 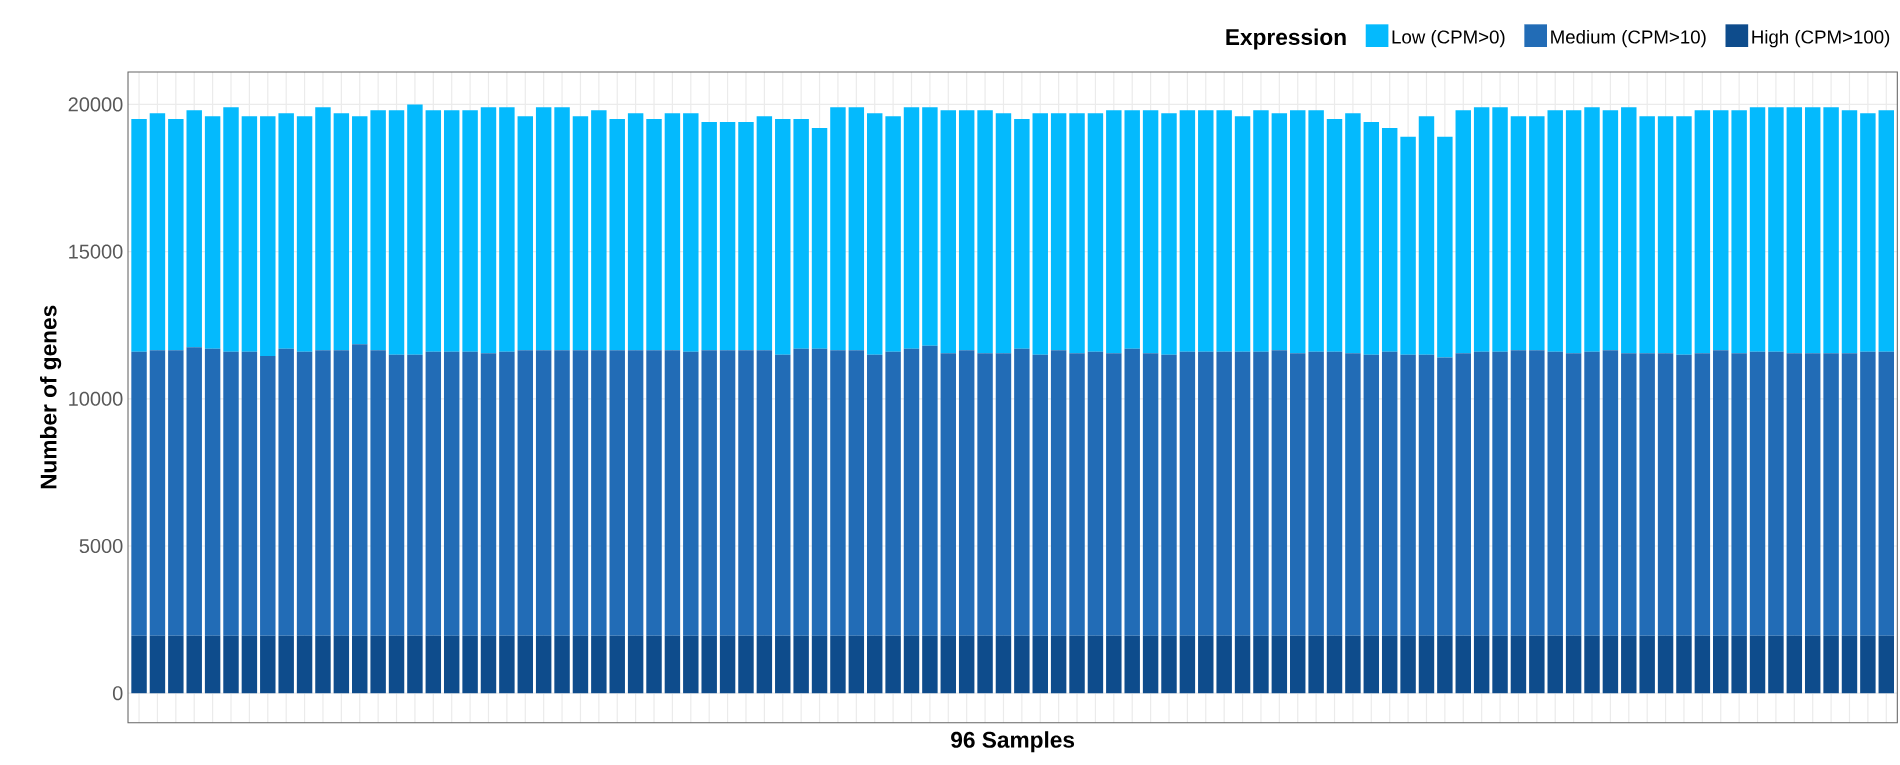 What do you see at coordinates (1013, 742) in the screenshot?
I see `x-axis-title: 96 Samples` at bounding box center [1013, 742].